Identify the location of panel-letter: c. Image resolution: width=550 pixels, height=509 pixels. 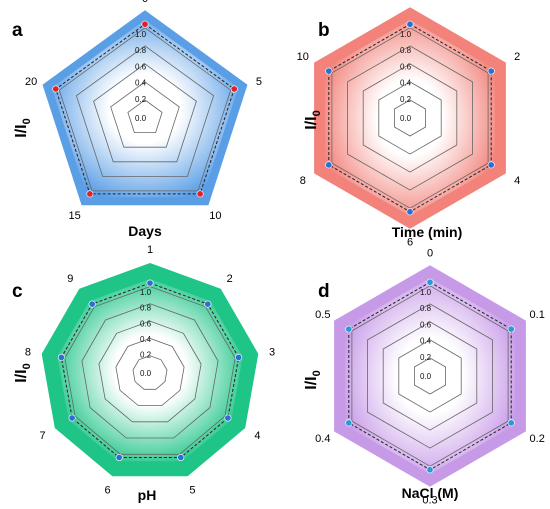
(17, 291).